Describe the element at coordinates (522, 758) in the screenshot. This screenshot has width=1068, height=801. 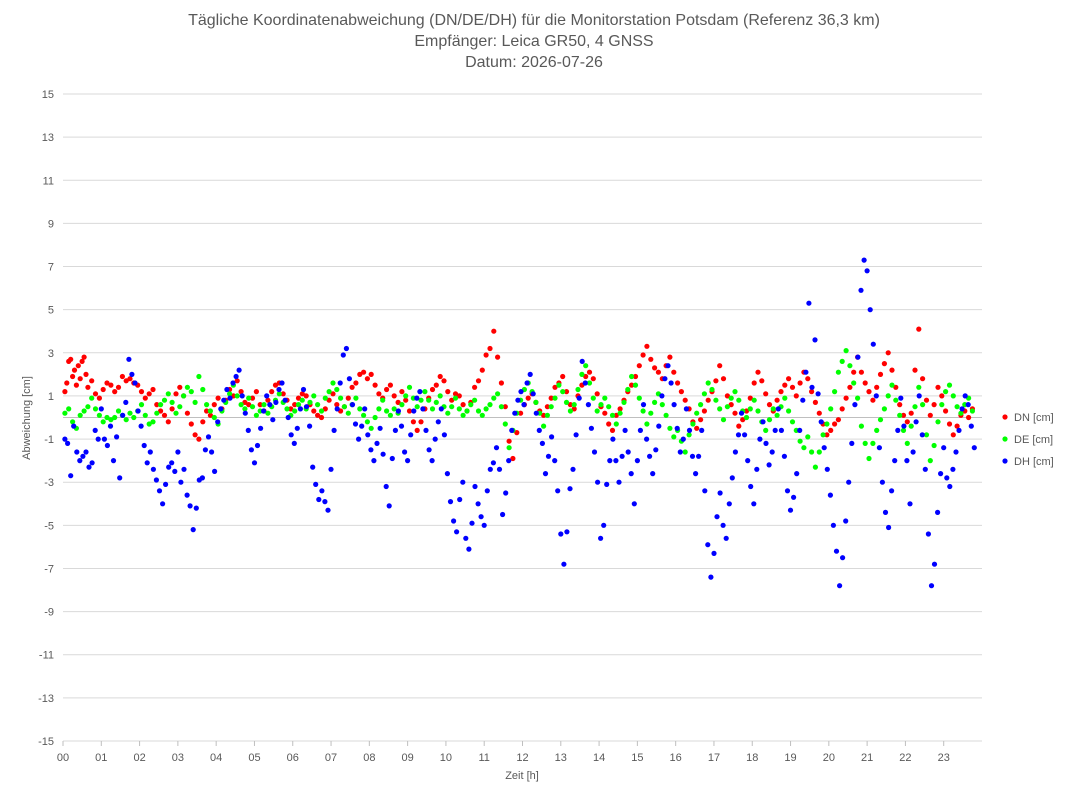
I see `x-tick-label: 12` at that location.